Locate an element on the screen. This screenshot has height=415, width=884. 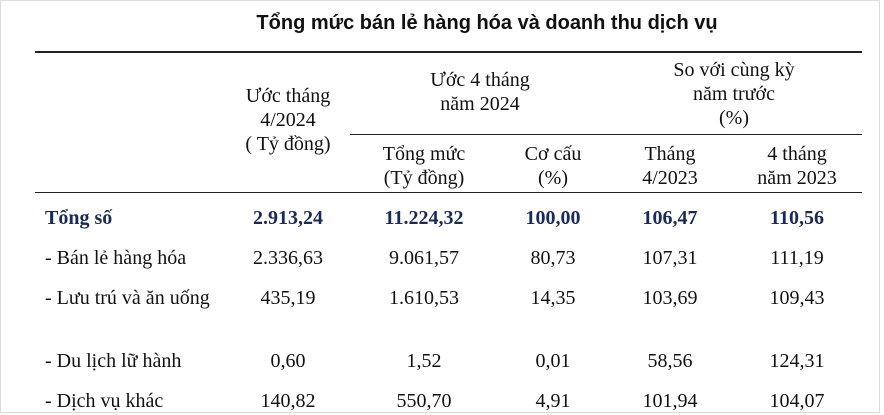
cell: 4,91 is located at coordinates (553, 401).